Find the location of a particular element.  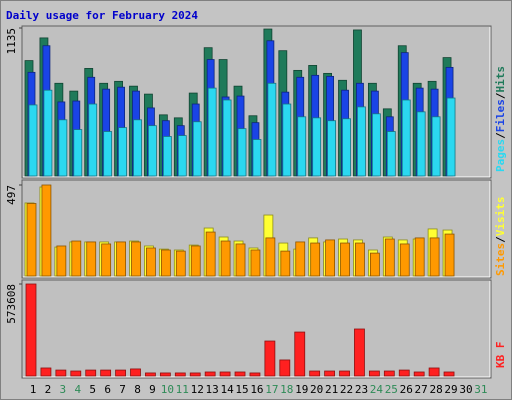

x-tick-label: 5 is located at coordinates (92, 389).